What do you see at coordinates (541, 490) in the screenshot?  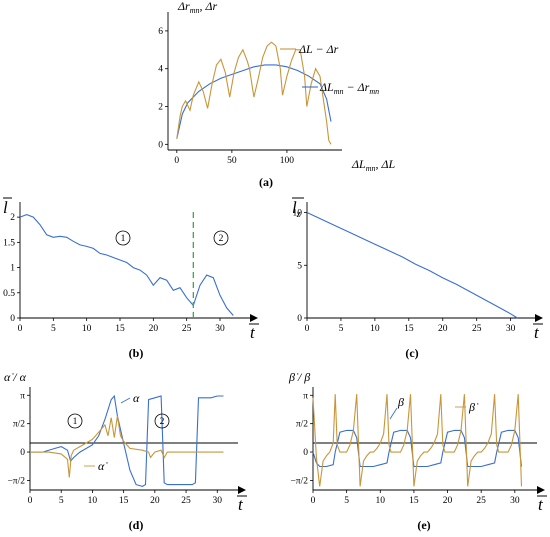 I see `panel-e-x-arrow` at bounding box center [541, 490].